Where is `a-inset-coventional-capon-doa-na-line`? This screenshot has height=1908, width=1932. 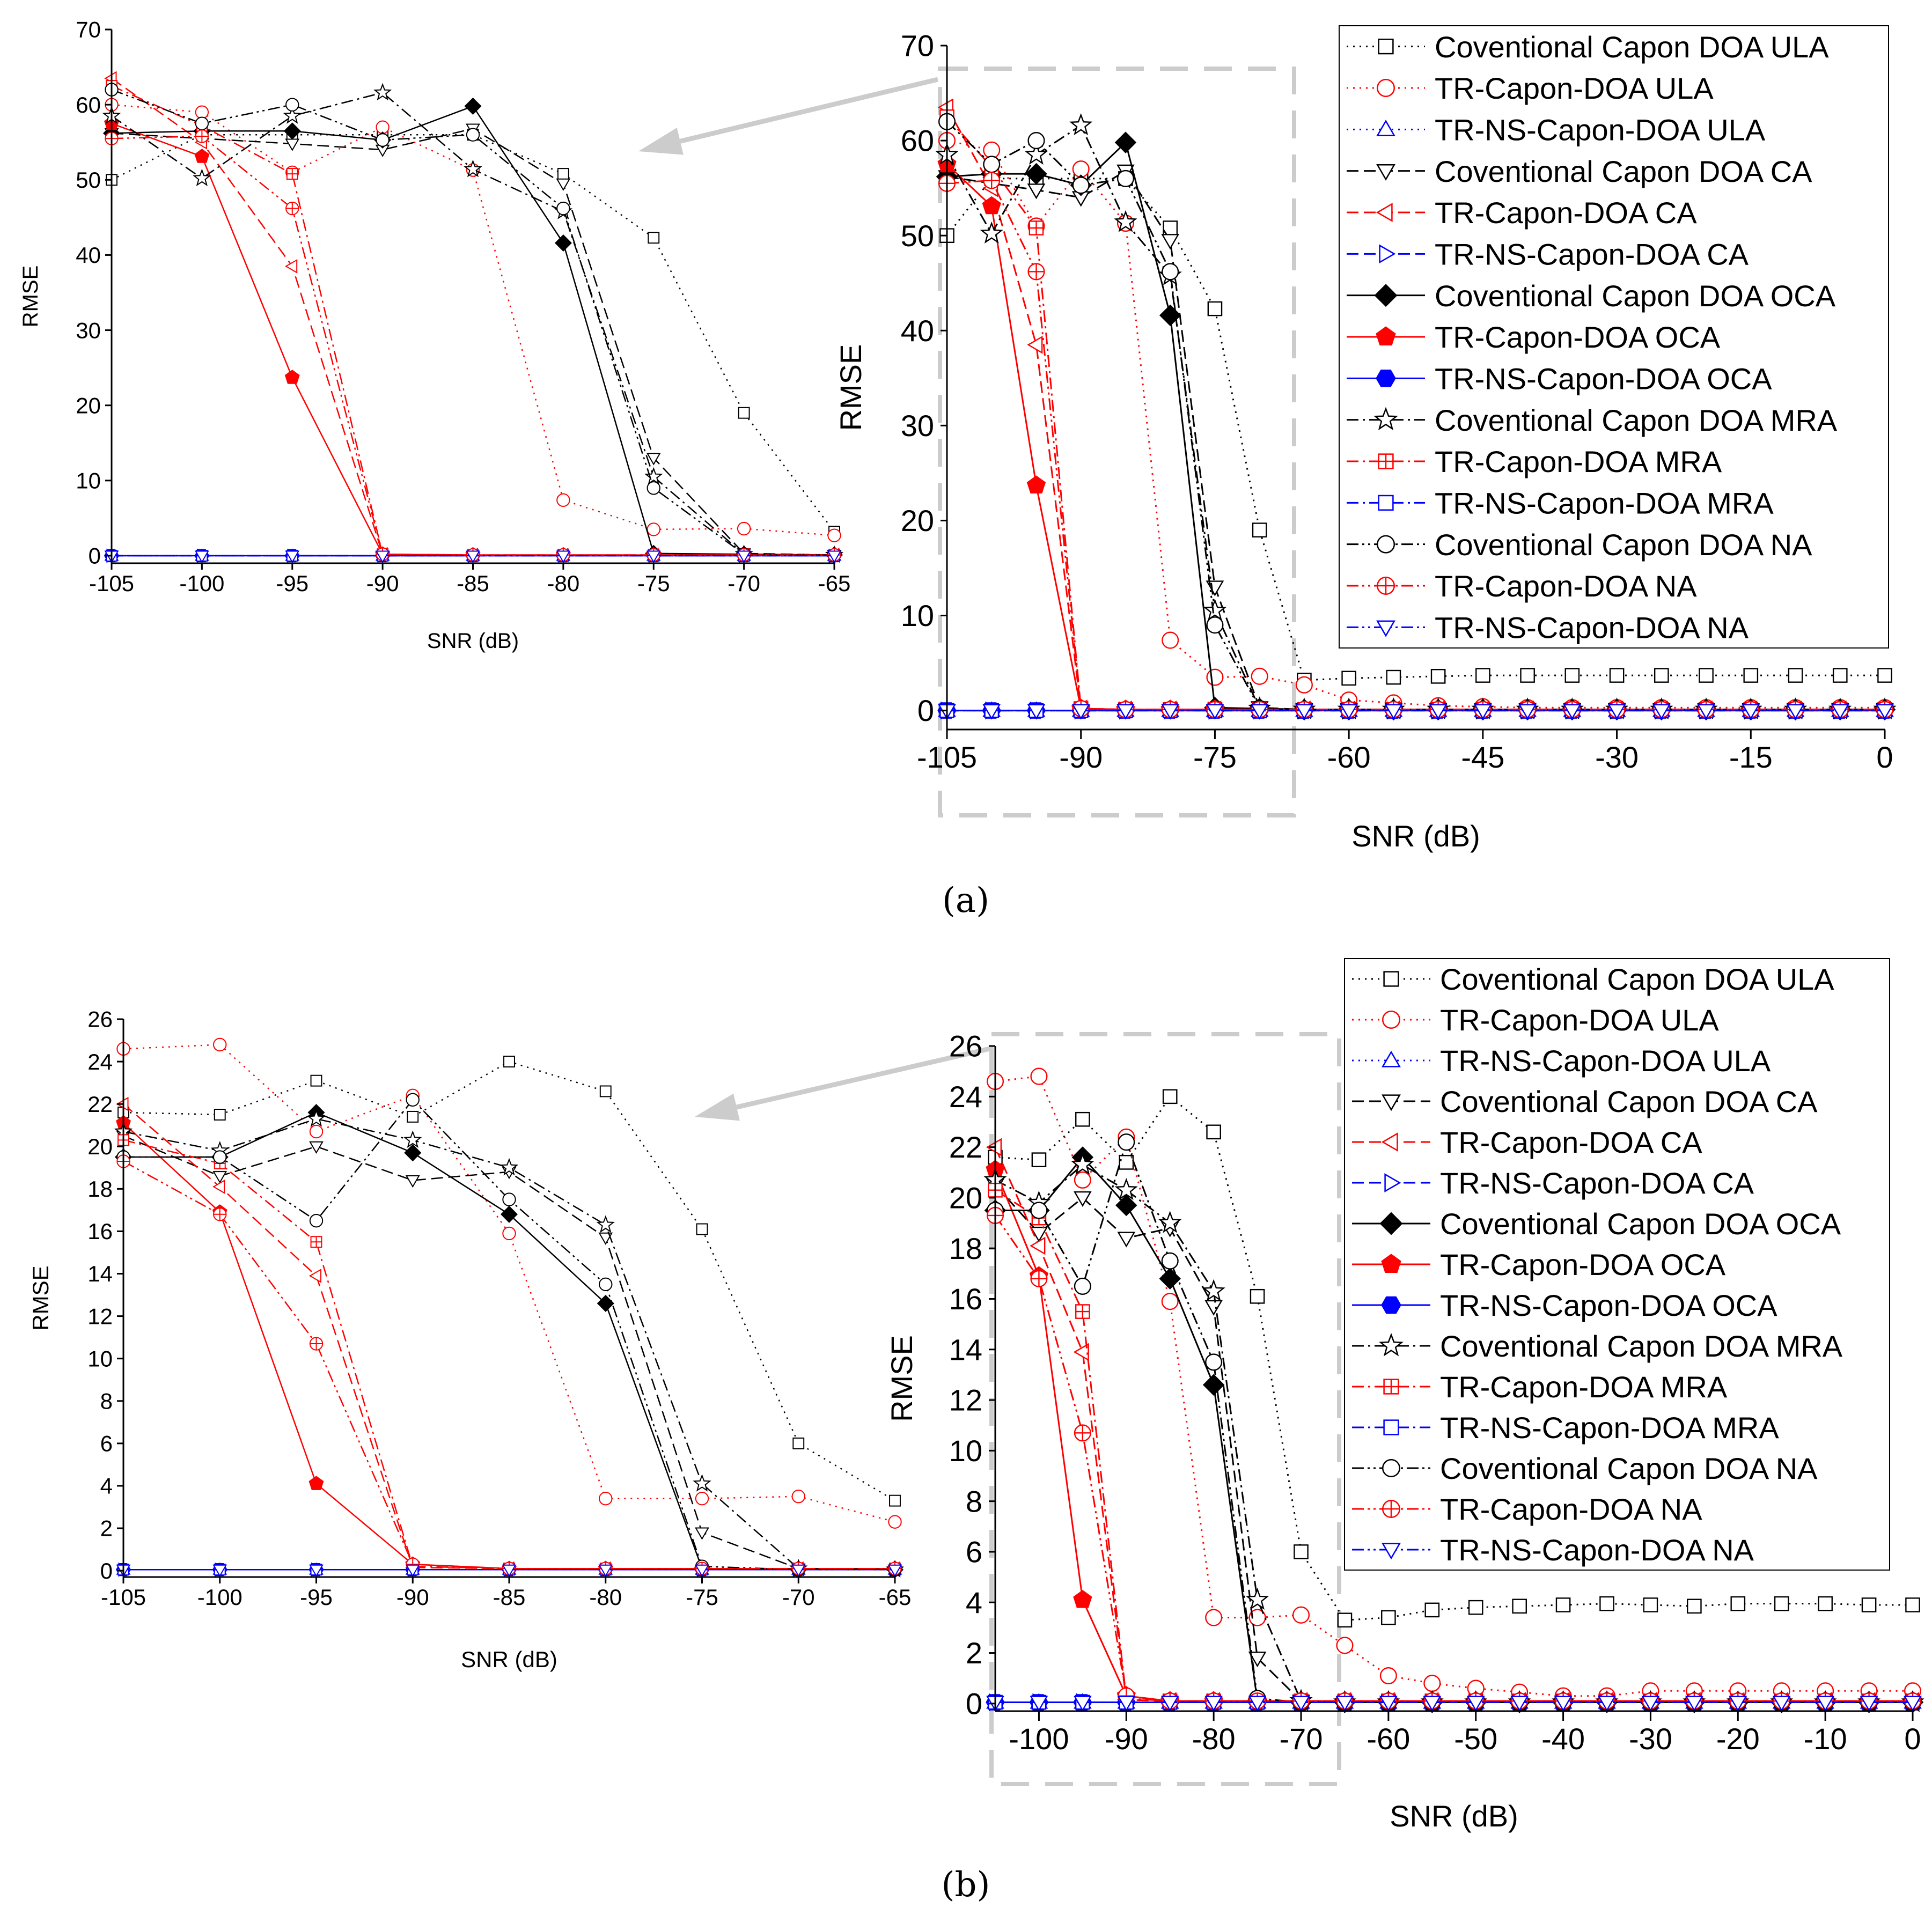
a-inset-coventional-capon-doa-na-line is located at coordinates (473, 322).